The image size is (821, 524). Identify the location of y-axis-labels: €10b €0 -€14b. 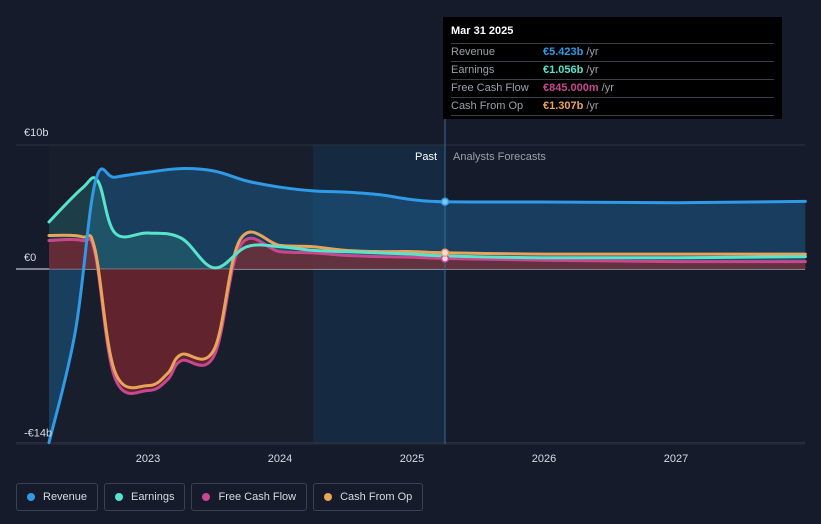
(38, 283).